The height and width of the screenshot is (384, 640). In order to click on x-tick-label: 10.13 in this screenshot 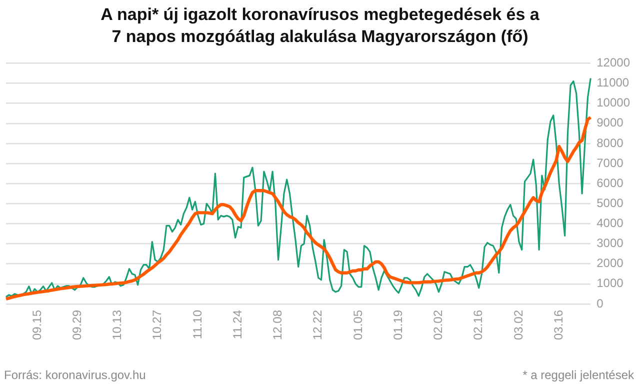, I will do `click(117, 325)`.